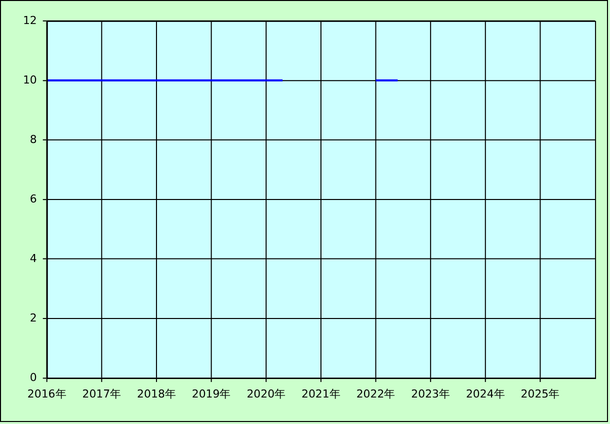  Describe the element at coordinates (29, 79) in the screenshot. I see `y-tick-label: 10` at that location.